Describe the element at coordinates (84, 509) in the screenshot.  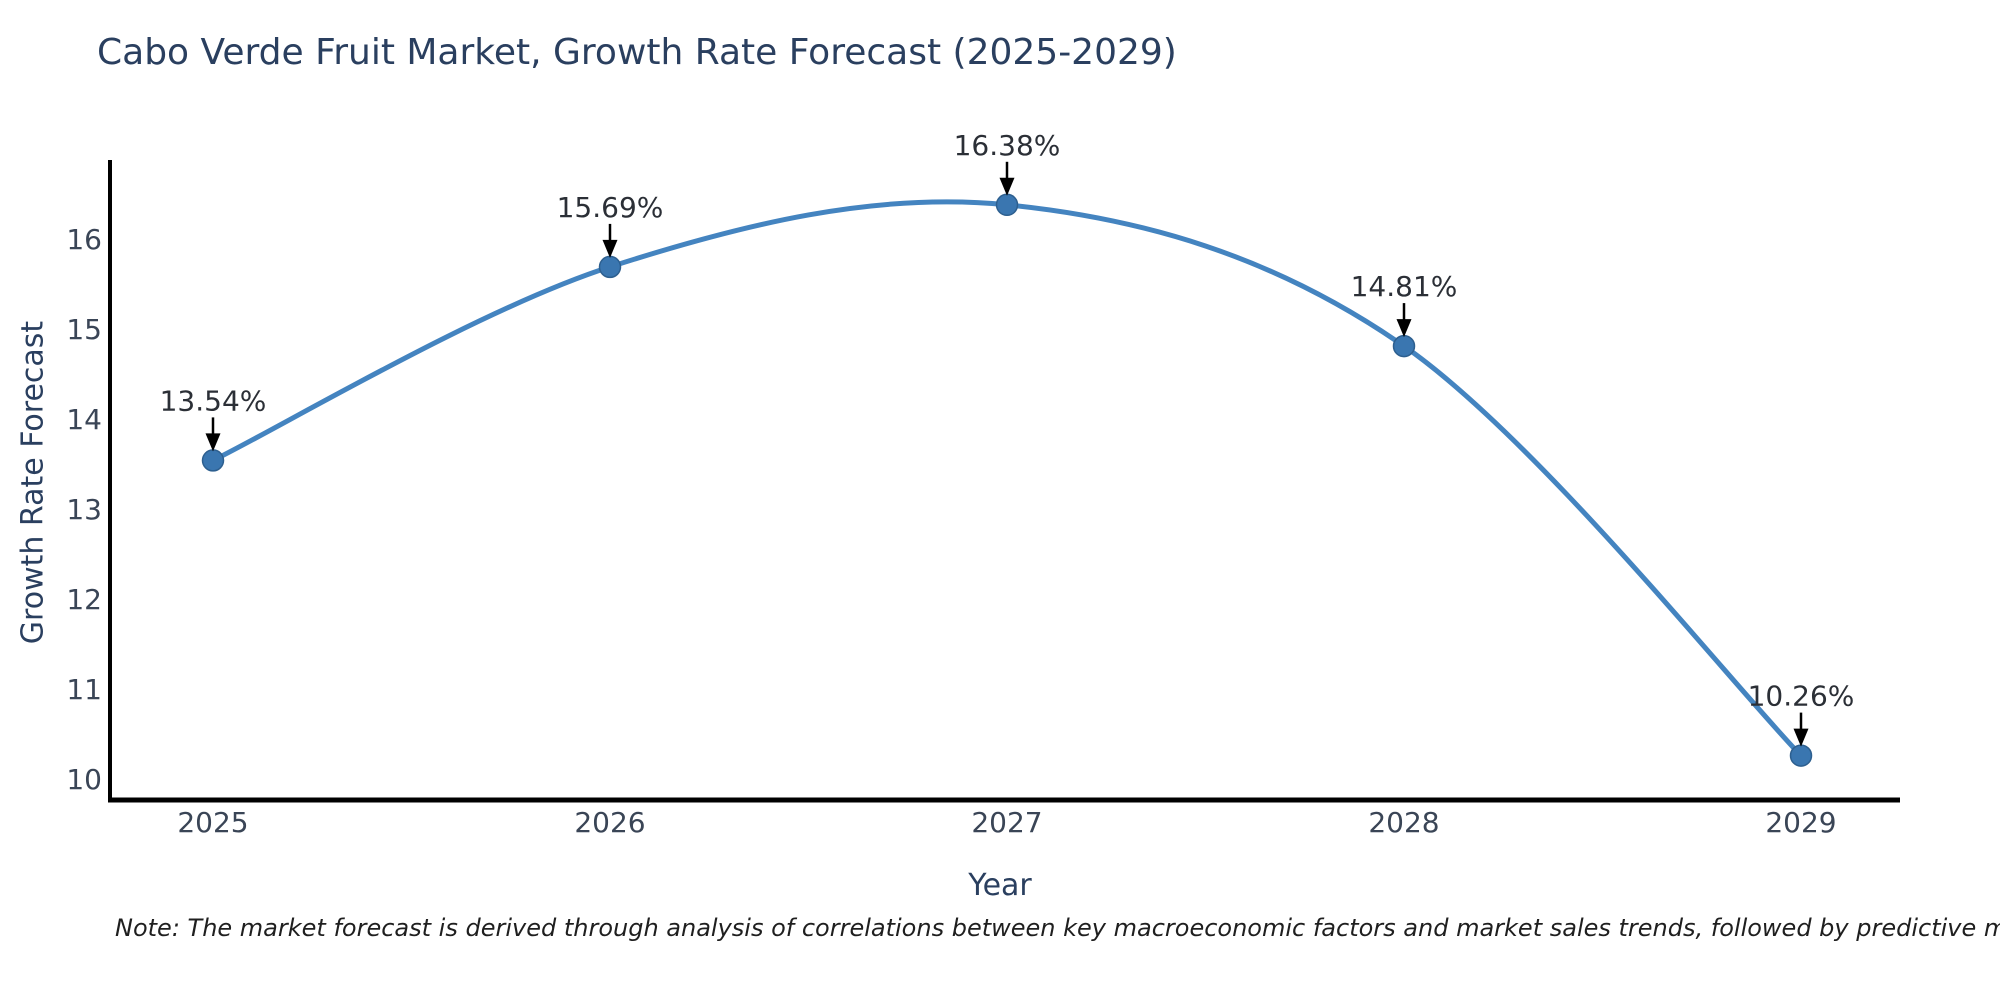
I see `y-tick-label: 13` at that location.